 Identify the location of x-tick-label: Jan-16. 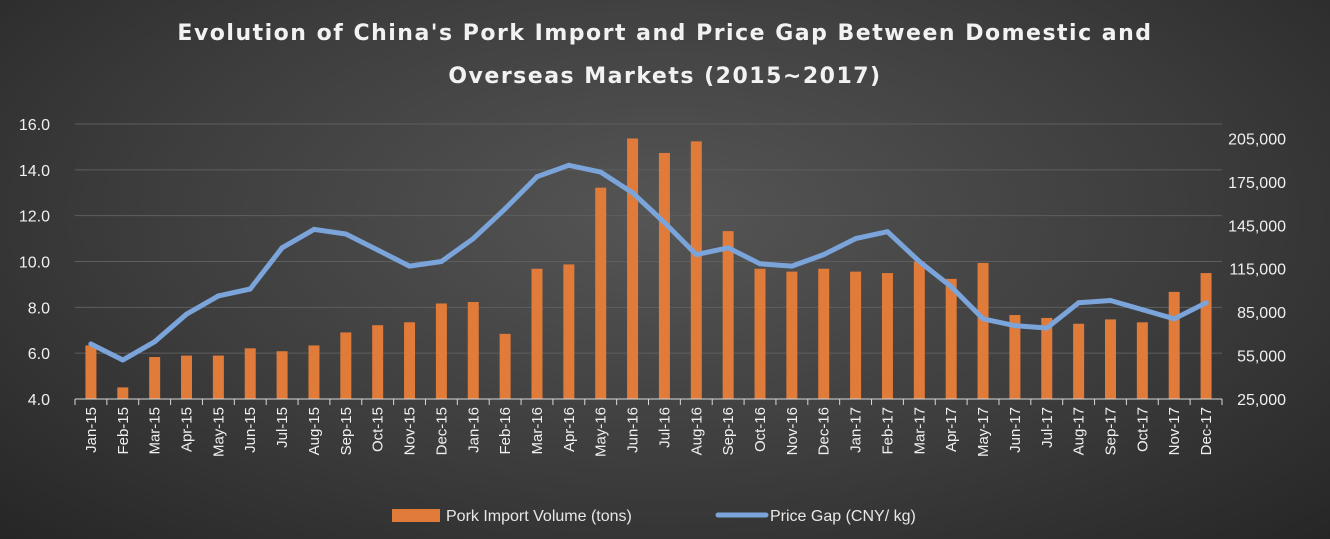
(473, 430).